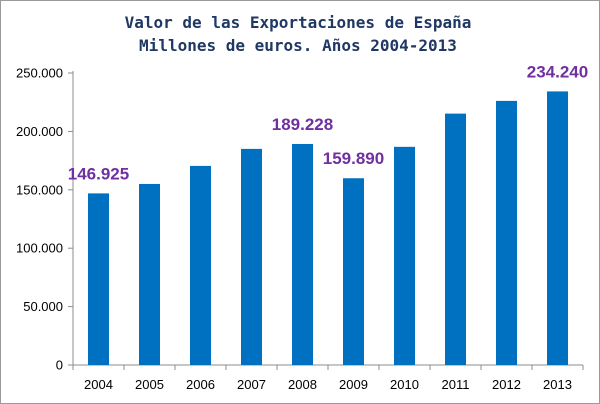 Image resolution: width=600 pixels, height=404 pixels. What do you see at coordinates (149, 274) in the screenshot?
I see `bar-2005` at bounding box center [149, 274].